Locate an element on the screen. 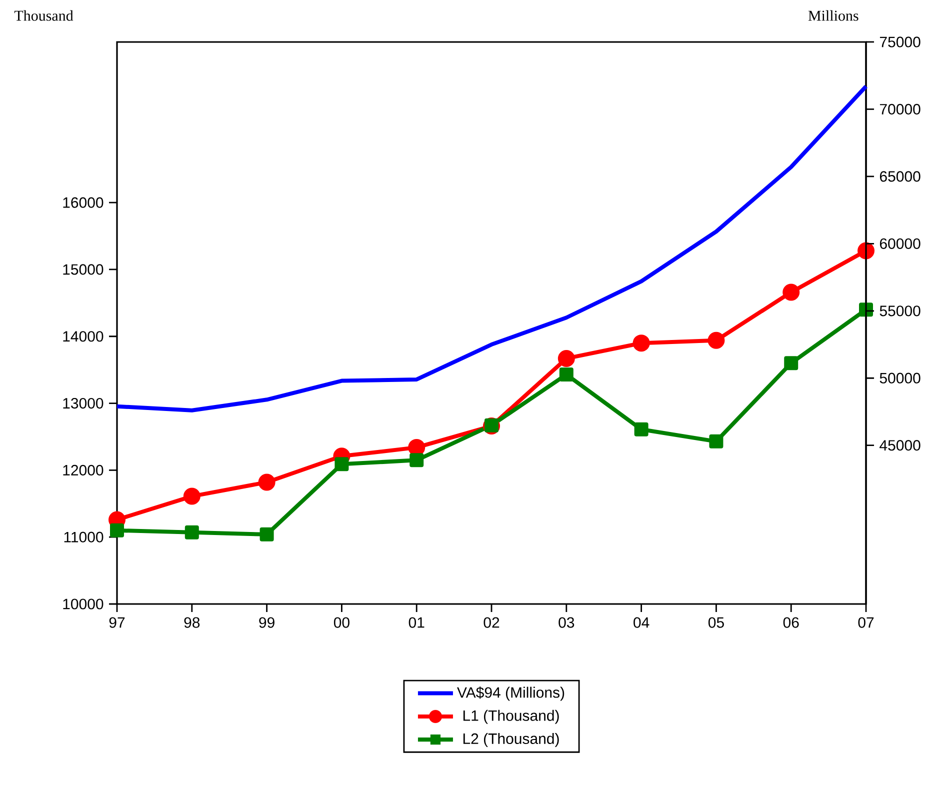 This screenshot has height=802, width=945. x-tick-label: 06 is located at coordinates (791, 622).